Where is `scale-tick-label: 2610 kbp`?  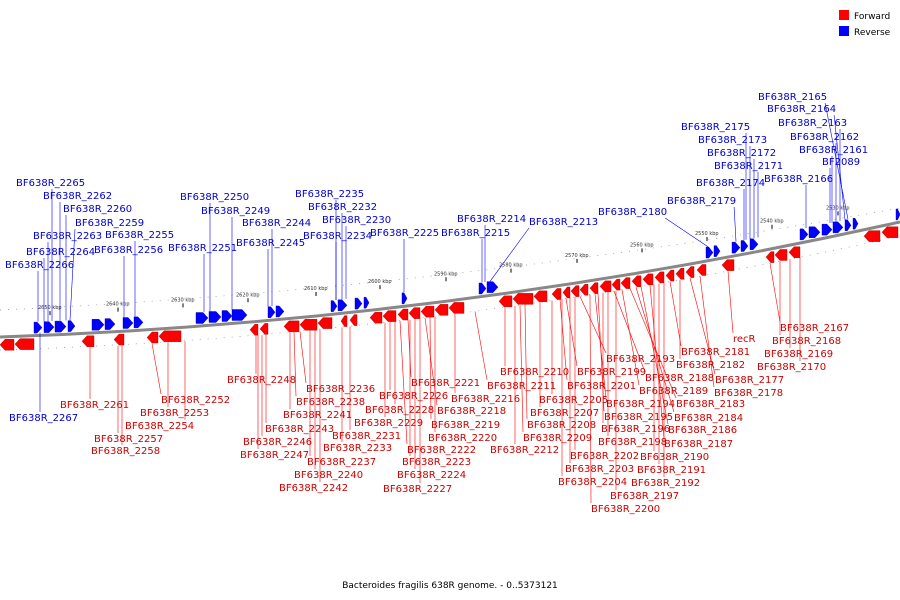
scale-tick-label: 2610 kbp is located at coordinates (316, 289).